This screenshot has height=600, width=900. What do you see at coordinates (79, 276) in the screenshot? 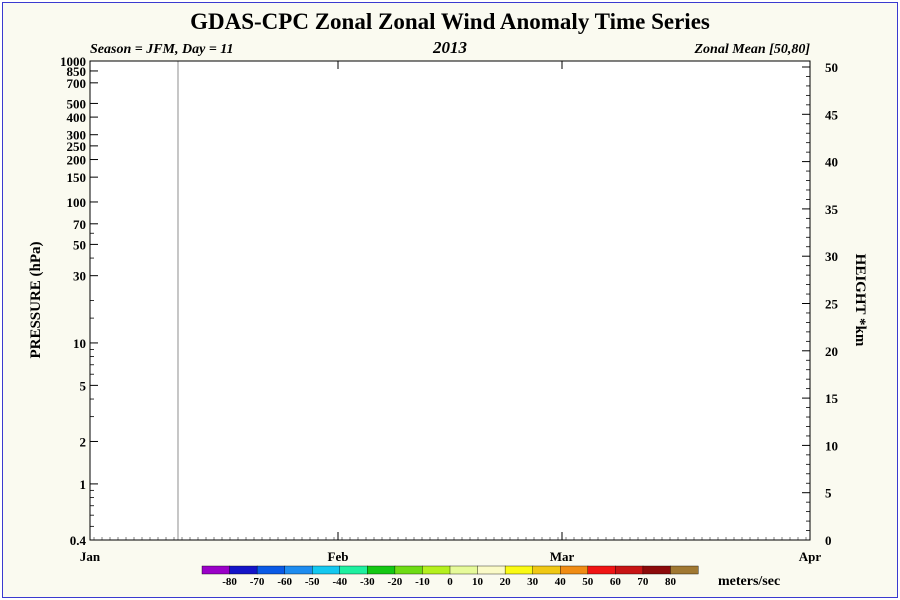
I see `pressure-tick-label: 30` at bounding box center [79, 276].